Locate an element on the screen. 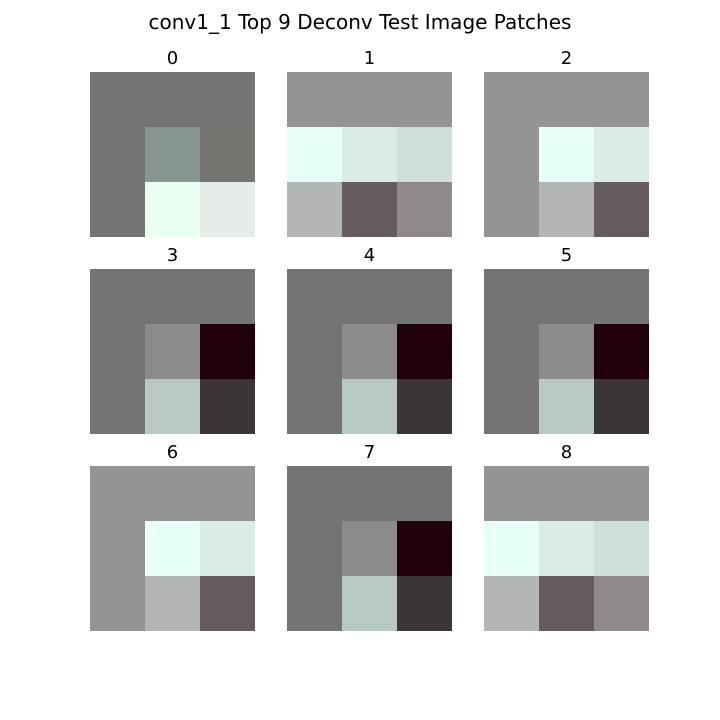  chart-title: conv1_1 Top 9 Deconv Test Image Patches is located at coordinates (360, 22).